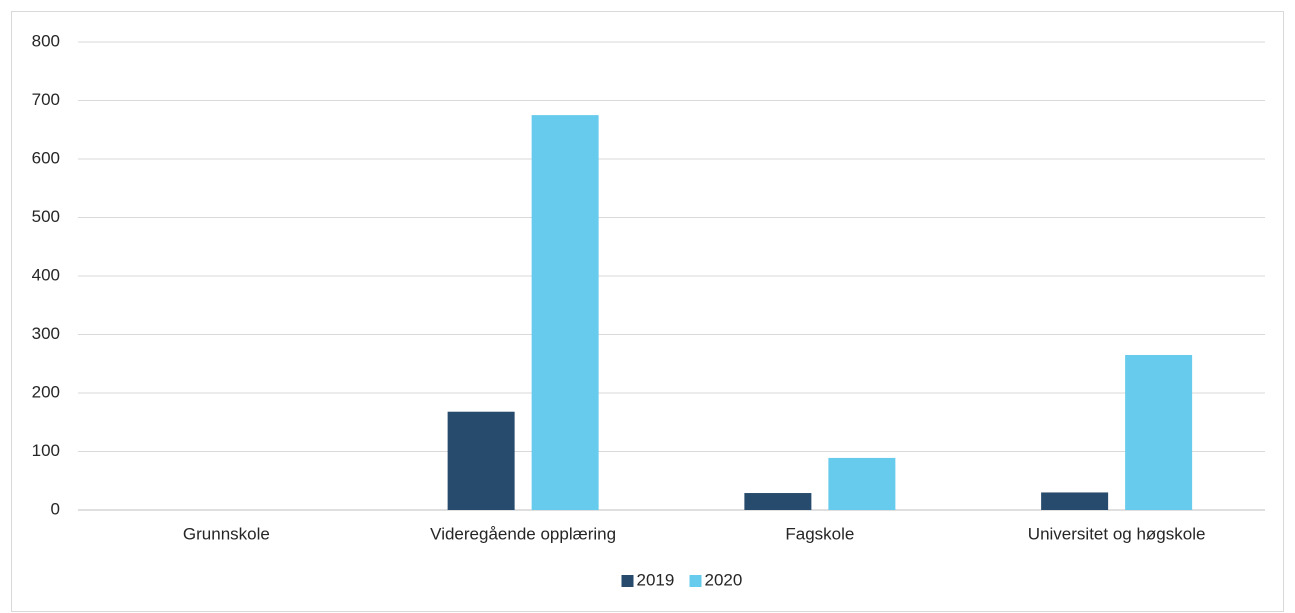 Image resolution: width=1295 pixels, height=613 pixels. What do you see at coordinates (819, 533) in the screenshot?
I see `x-tick-label: Fagskole` at bounding box center [819, 533].